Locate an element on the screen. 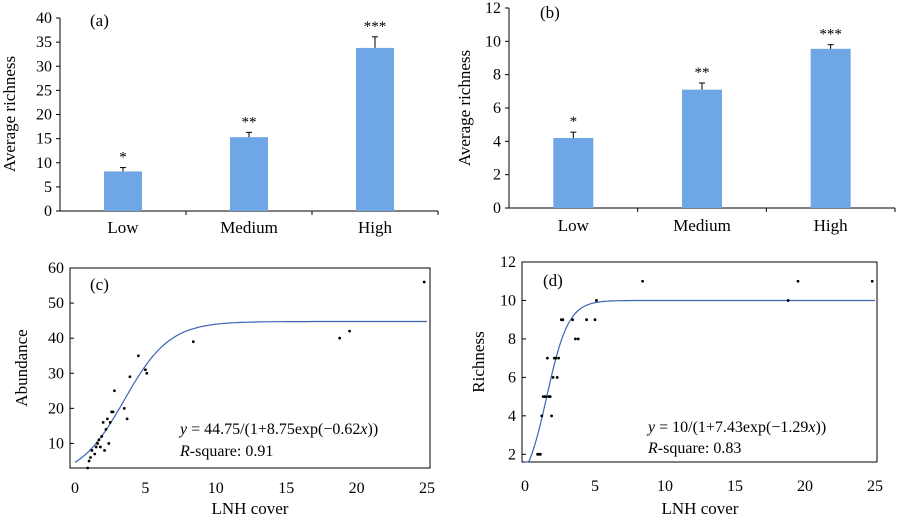 This screenshot has width=900, height=517. panel-a-y-label: Average richness is located at coordinates (9, 114).